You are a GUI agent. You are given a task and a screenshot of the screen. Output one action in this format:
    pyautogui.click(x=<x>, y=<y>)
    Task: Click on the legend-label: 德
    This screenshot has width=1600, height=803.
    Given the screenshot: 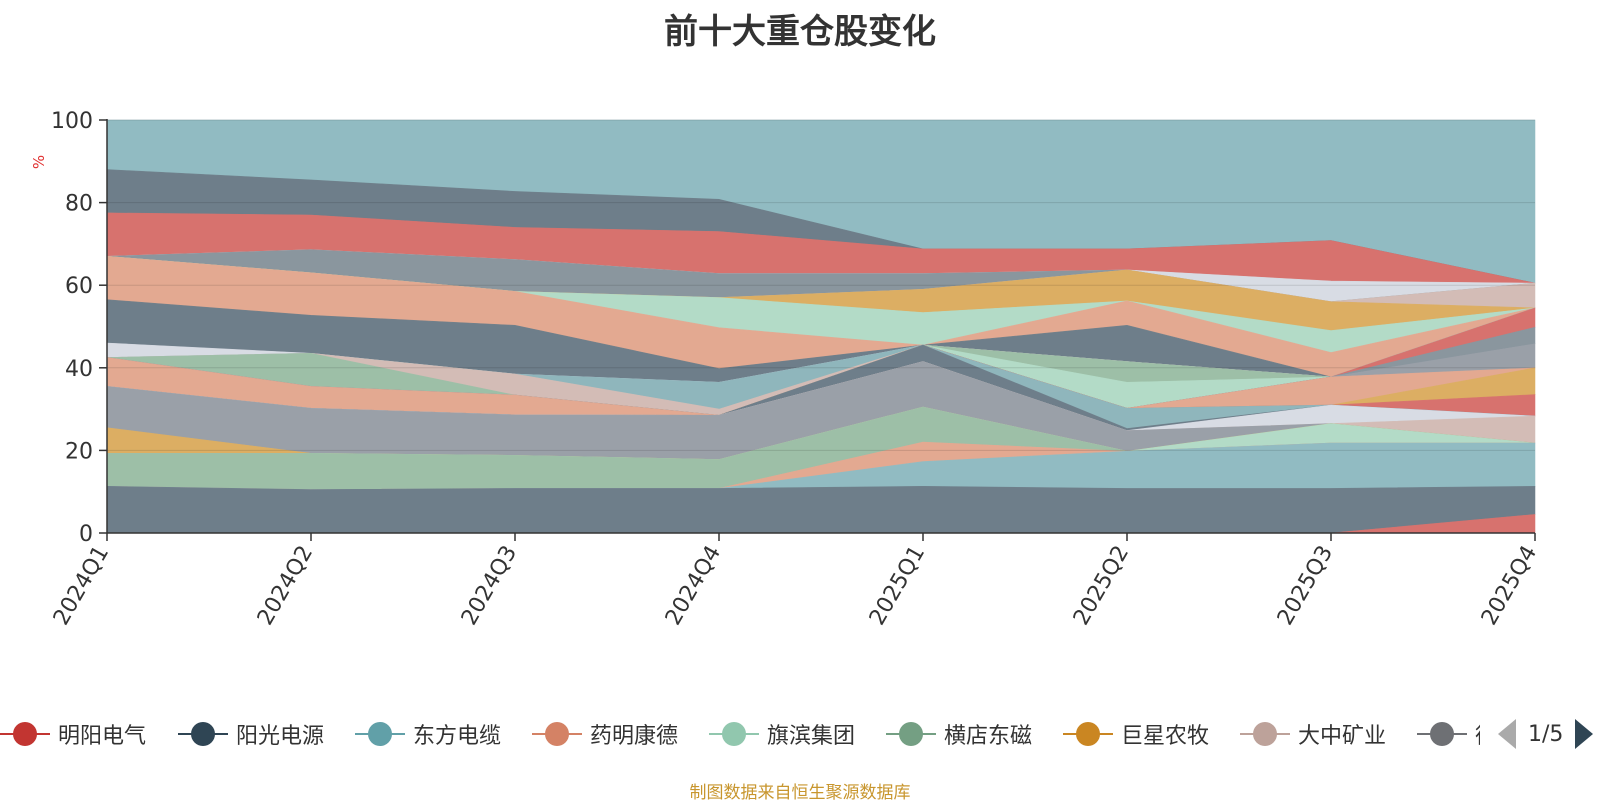 What is the action you would take?
    pyautogui.click(x=1477, y=734)
    